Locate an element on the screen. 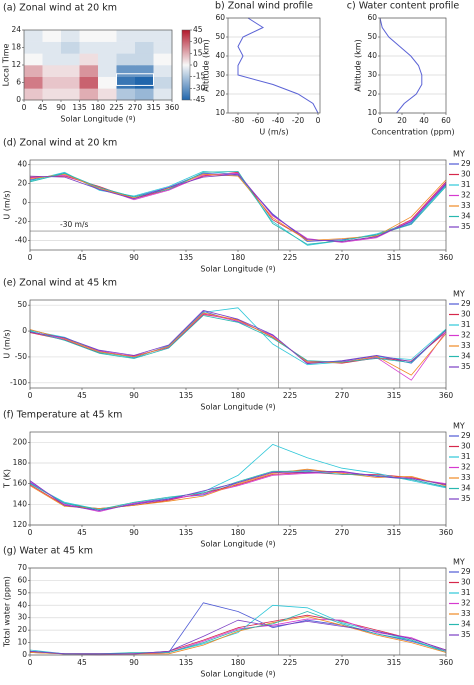 The width and height of the screenshot is (474, 685). x-tick-label: 135 is located at coordinates (186, 395).